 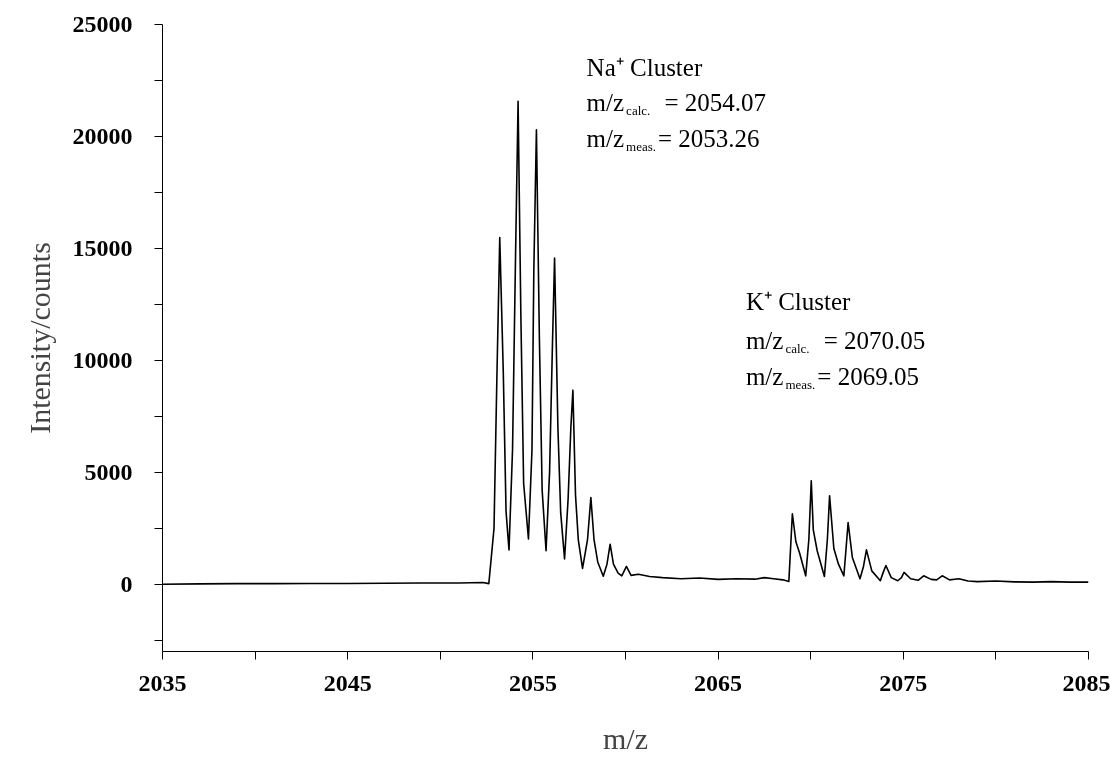 I want to click on x-tick-label: 2075, so click(x=903, y=682).